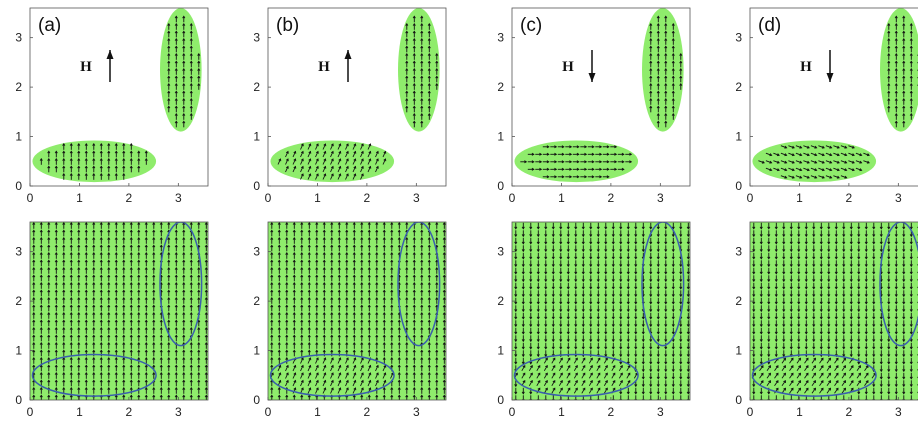  What do you see at coordinates (268, 198) in the screenshot?
I see `x-tick-label: 0` at bounding box center [268, 198].